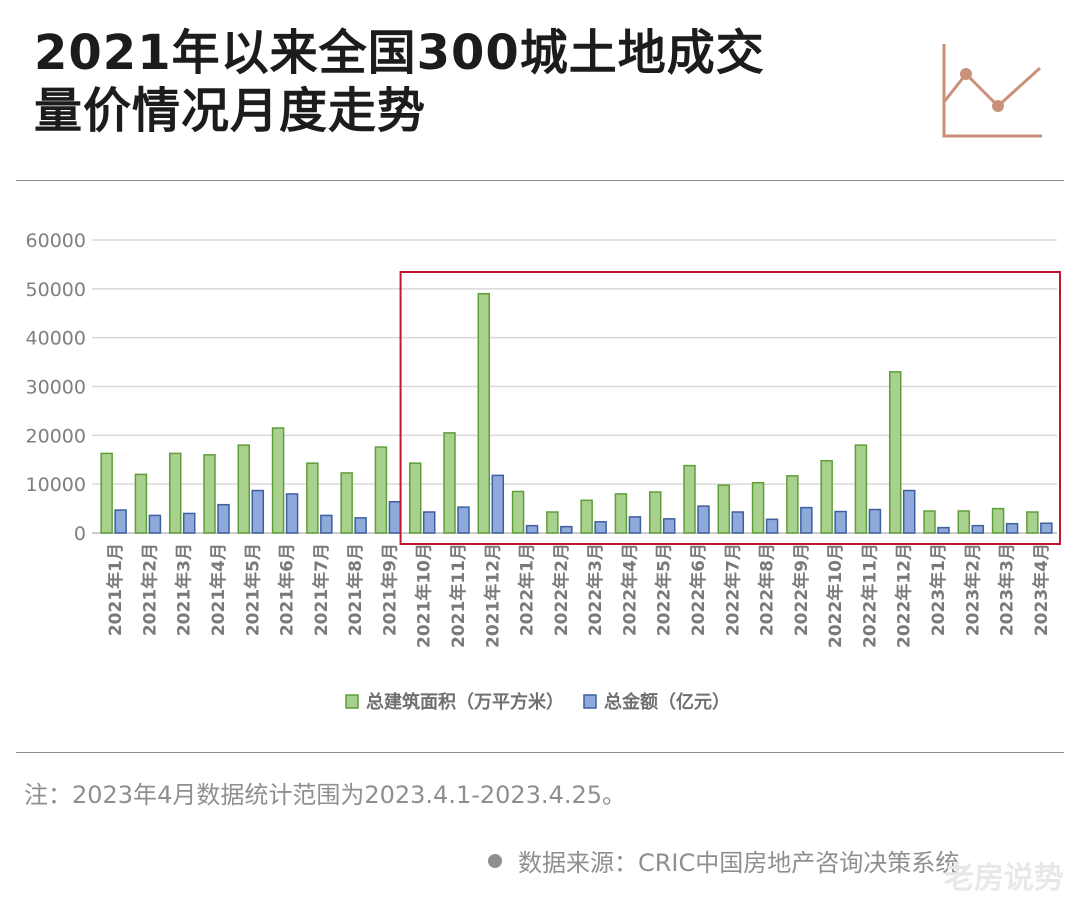  What do you see at coordinates (424, 595) in the screenshot?
I see `x-tick-label: 2021年10月` at bounding box center [424, 595].